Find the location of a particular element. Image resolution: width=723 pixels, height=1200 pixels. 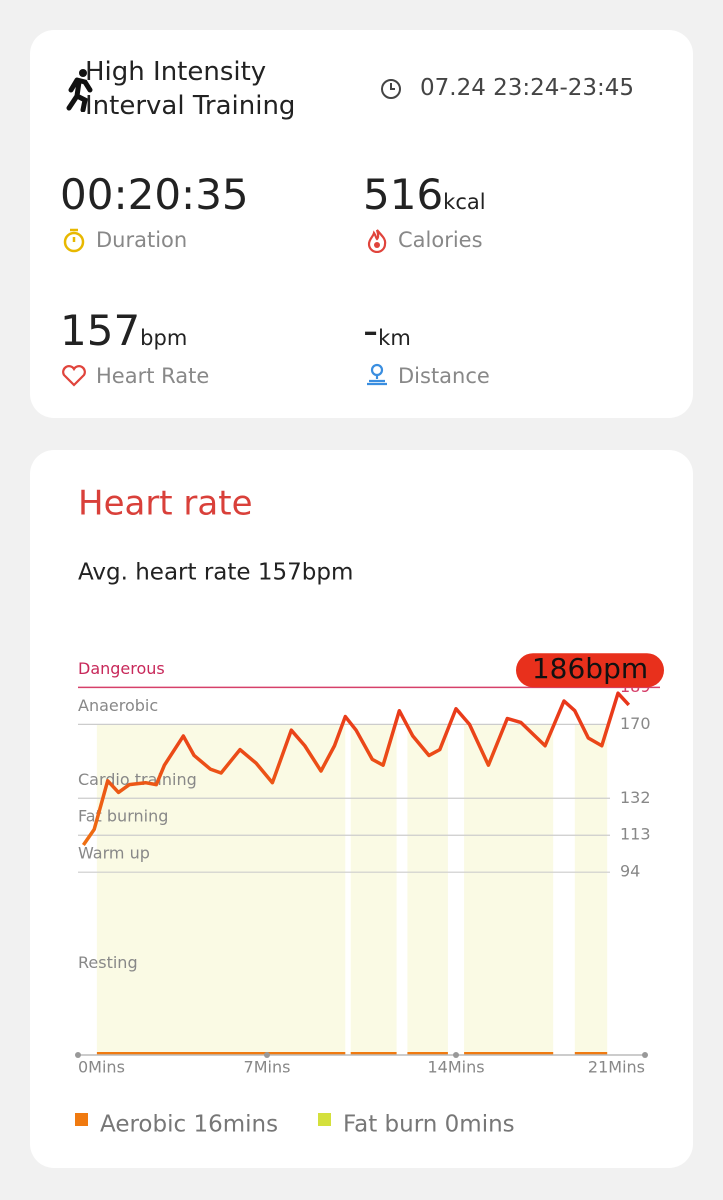

zone-label: Dangerous is located at coordinates (121, 668).